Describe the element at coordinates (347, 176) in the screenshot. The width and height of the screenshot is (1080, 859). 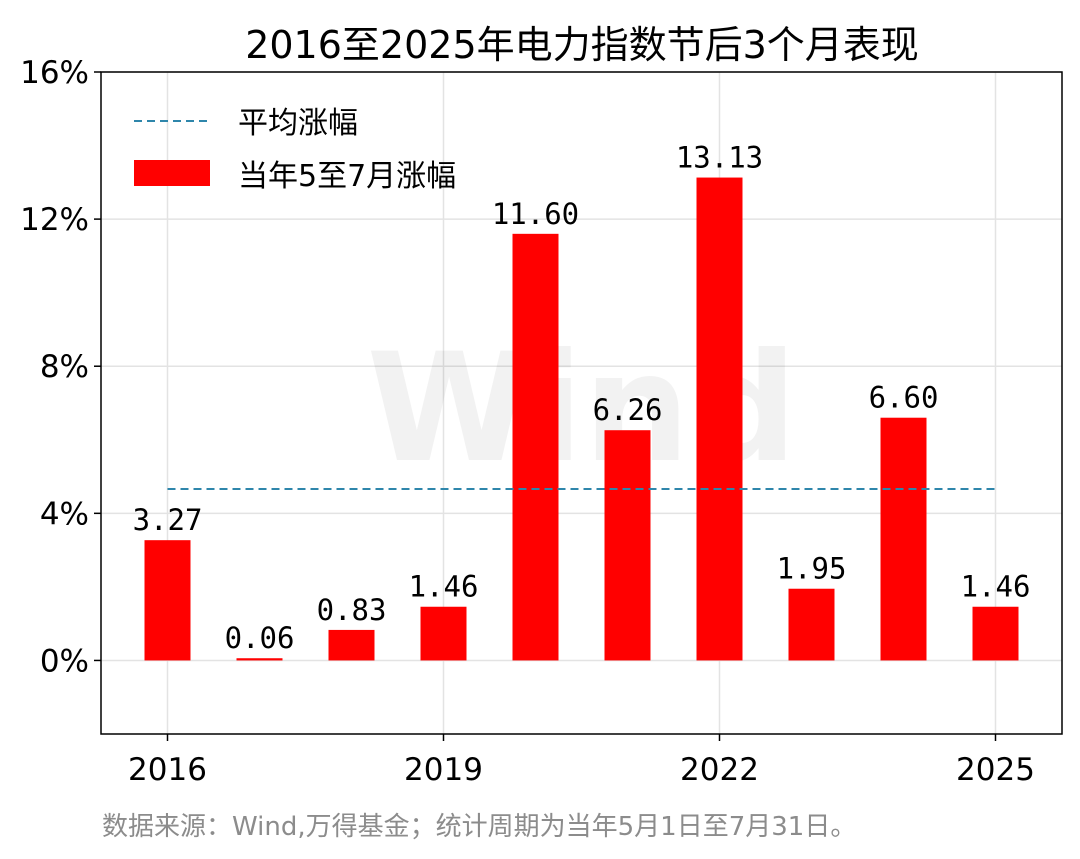
I see `legend-label-bar: 当年5至7月涨幅` at that location.